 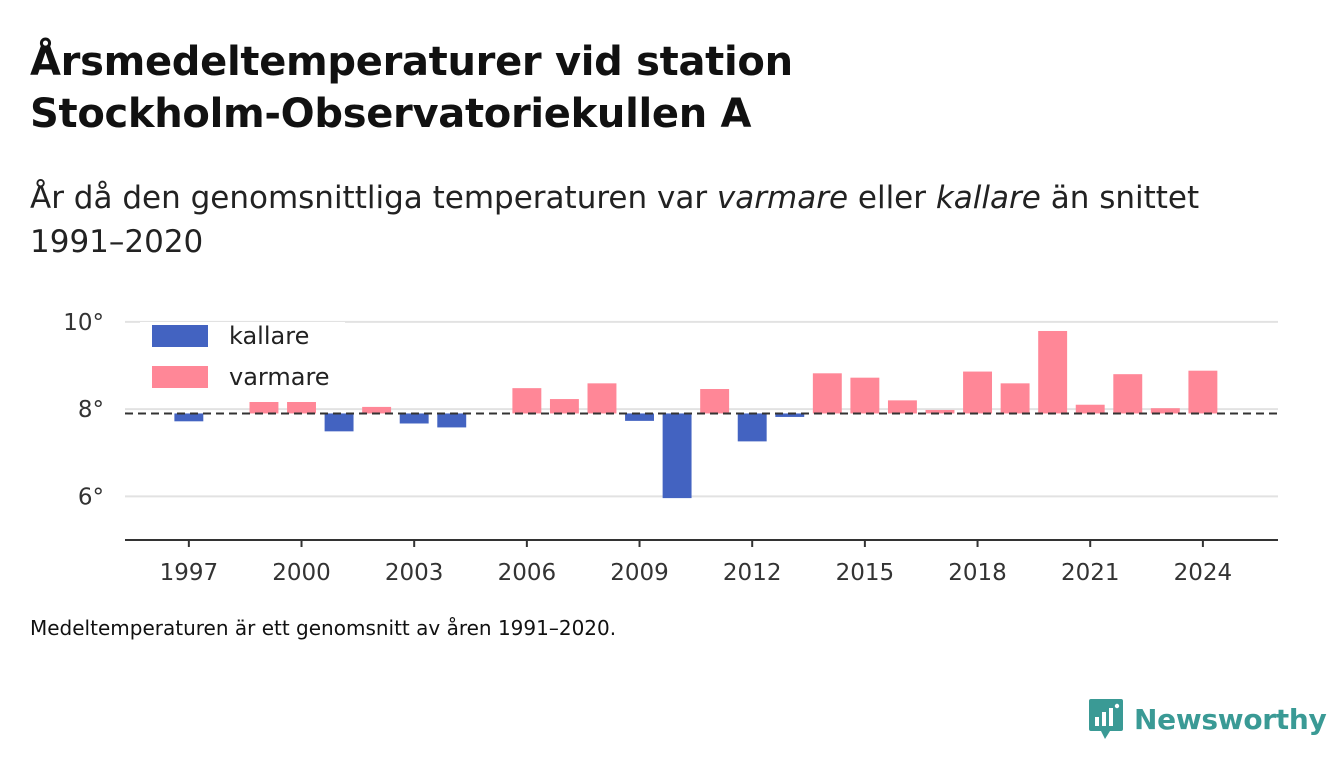 I want to click on subtitle-part3: än snittet 1991–2020, so click(x=615, y=220).